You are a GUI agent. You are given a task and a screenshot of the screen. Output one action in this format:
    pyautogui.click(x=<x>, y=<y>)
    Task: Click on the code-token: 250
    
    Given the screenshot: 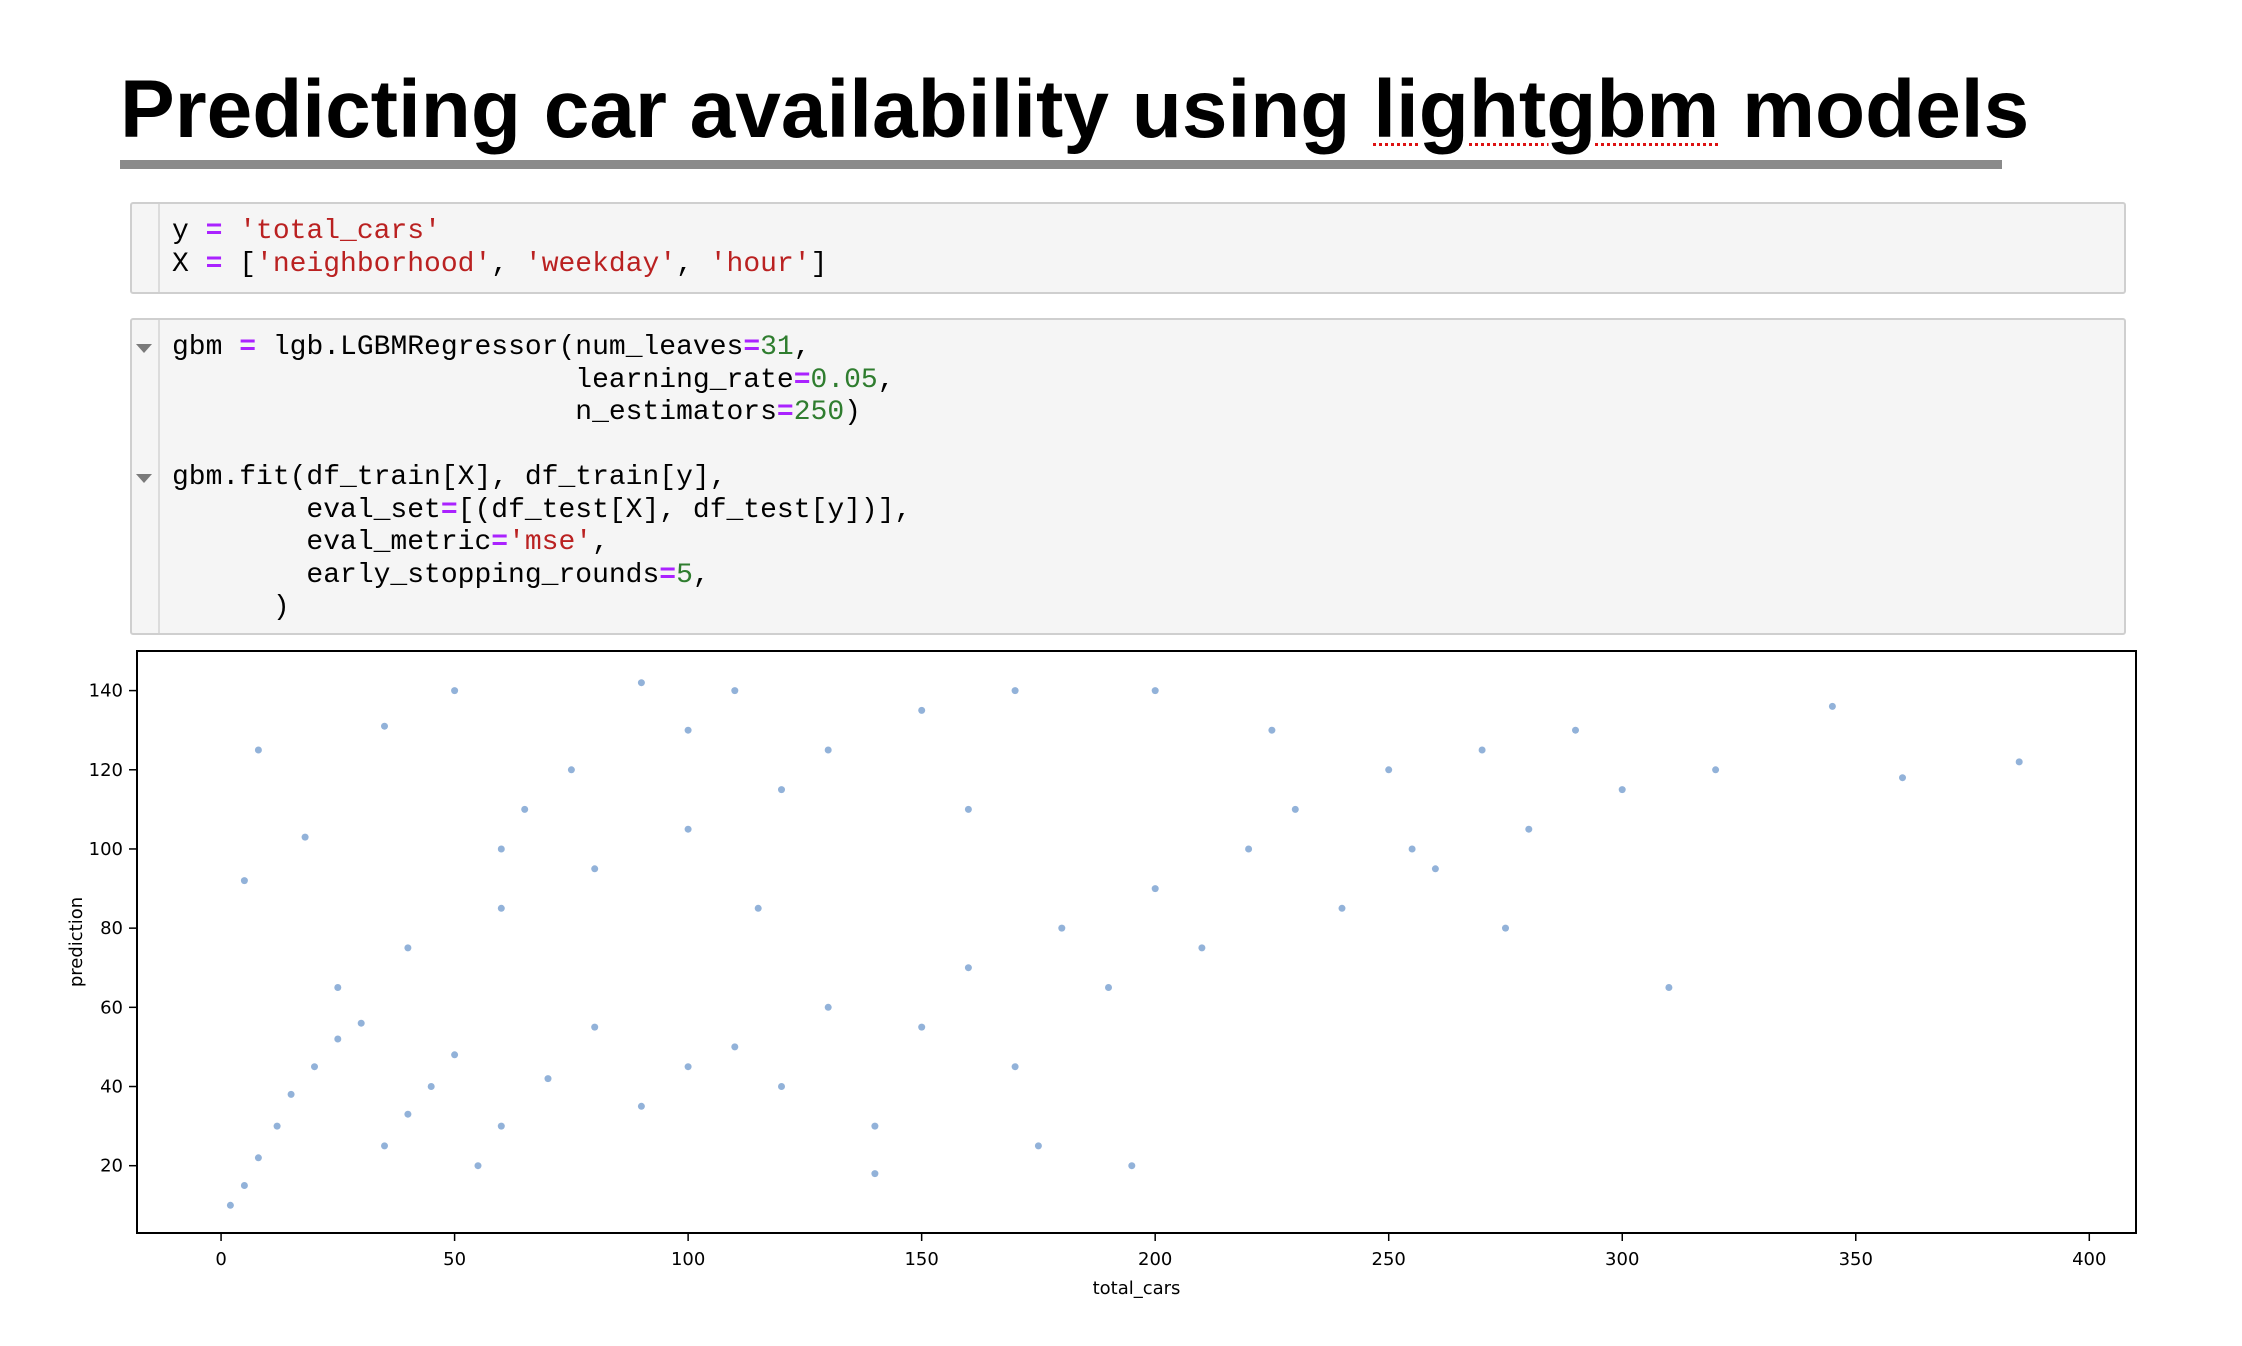 What is the action you would take?
    pyautogui.click(x=819, y=412)
    